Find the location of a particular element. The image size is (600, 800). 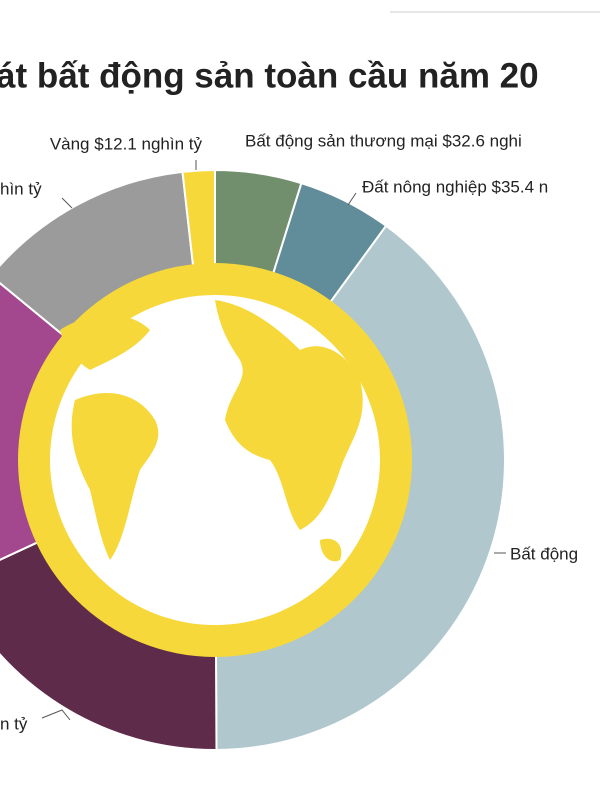

slice-label: Vàng $12.1 nghìn tỷ is located at coordinates (126, 143).